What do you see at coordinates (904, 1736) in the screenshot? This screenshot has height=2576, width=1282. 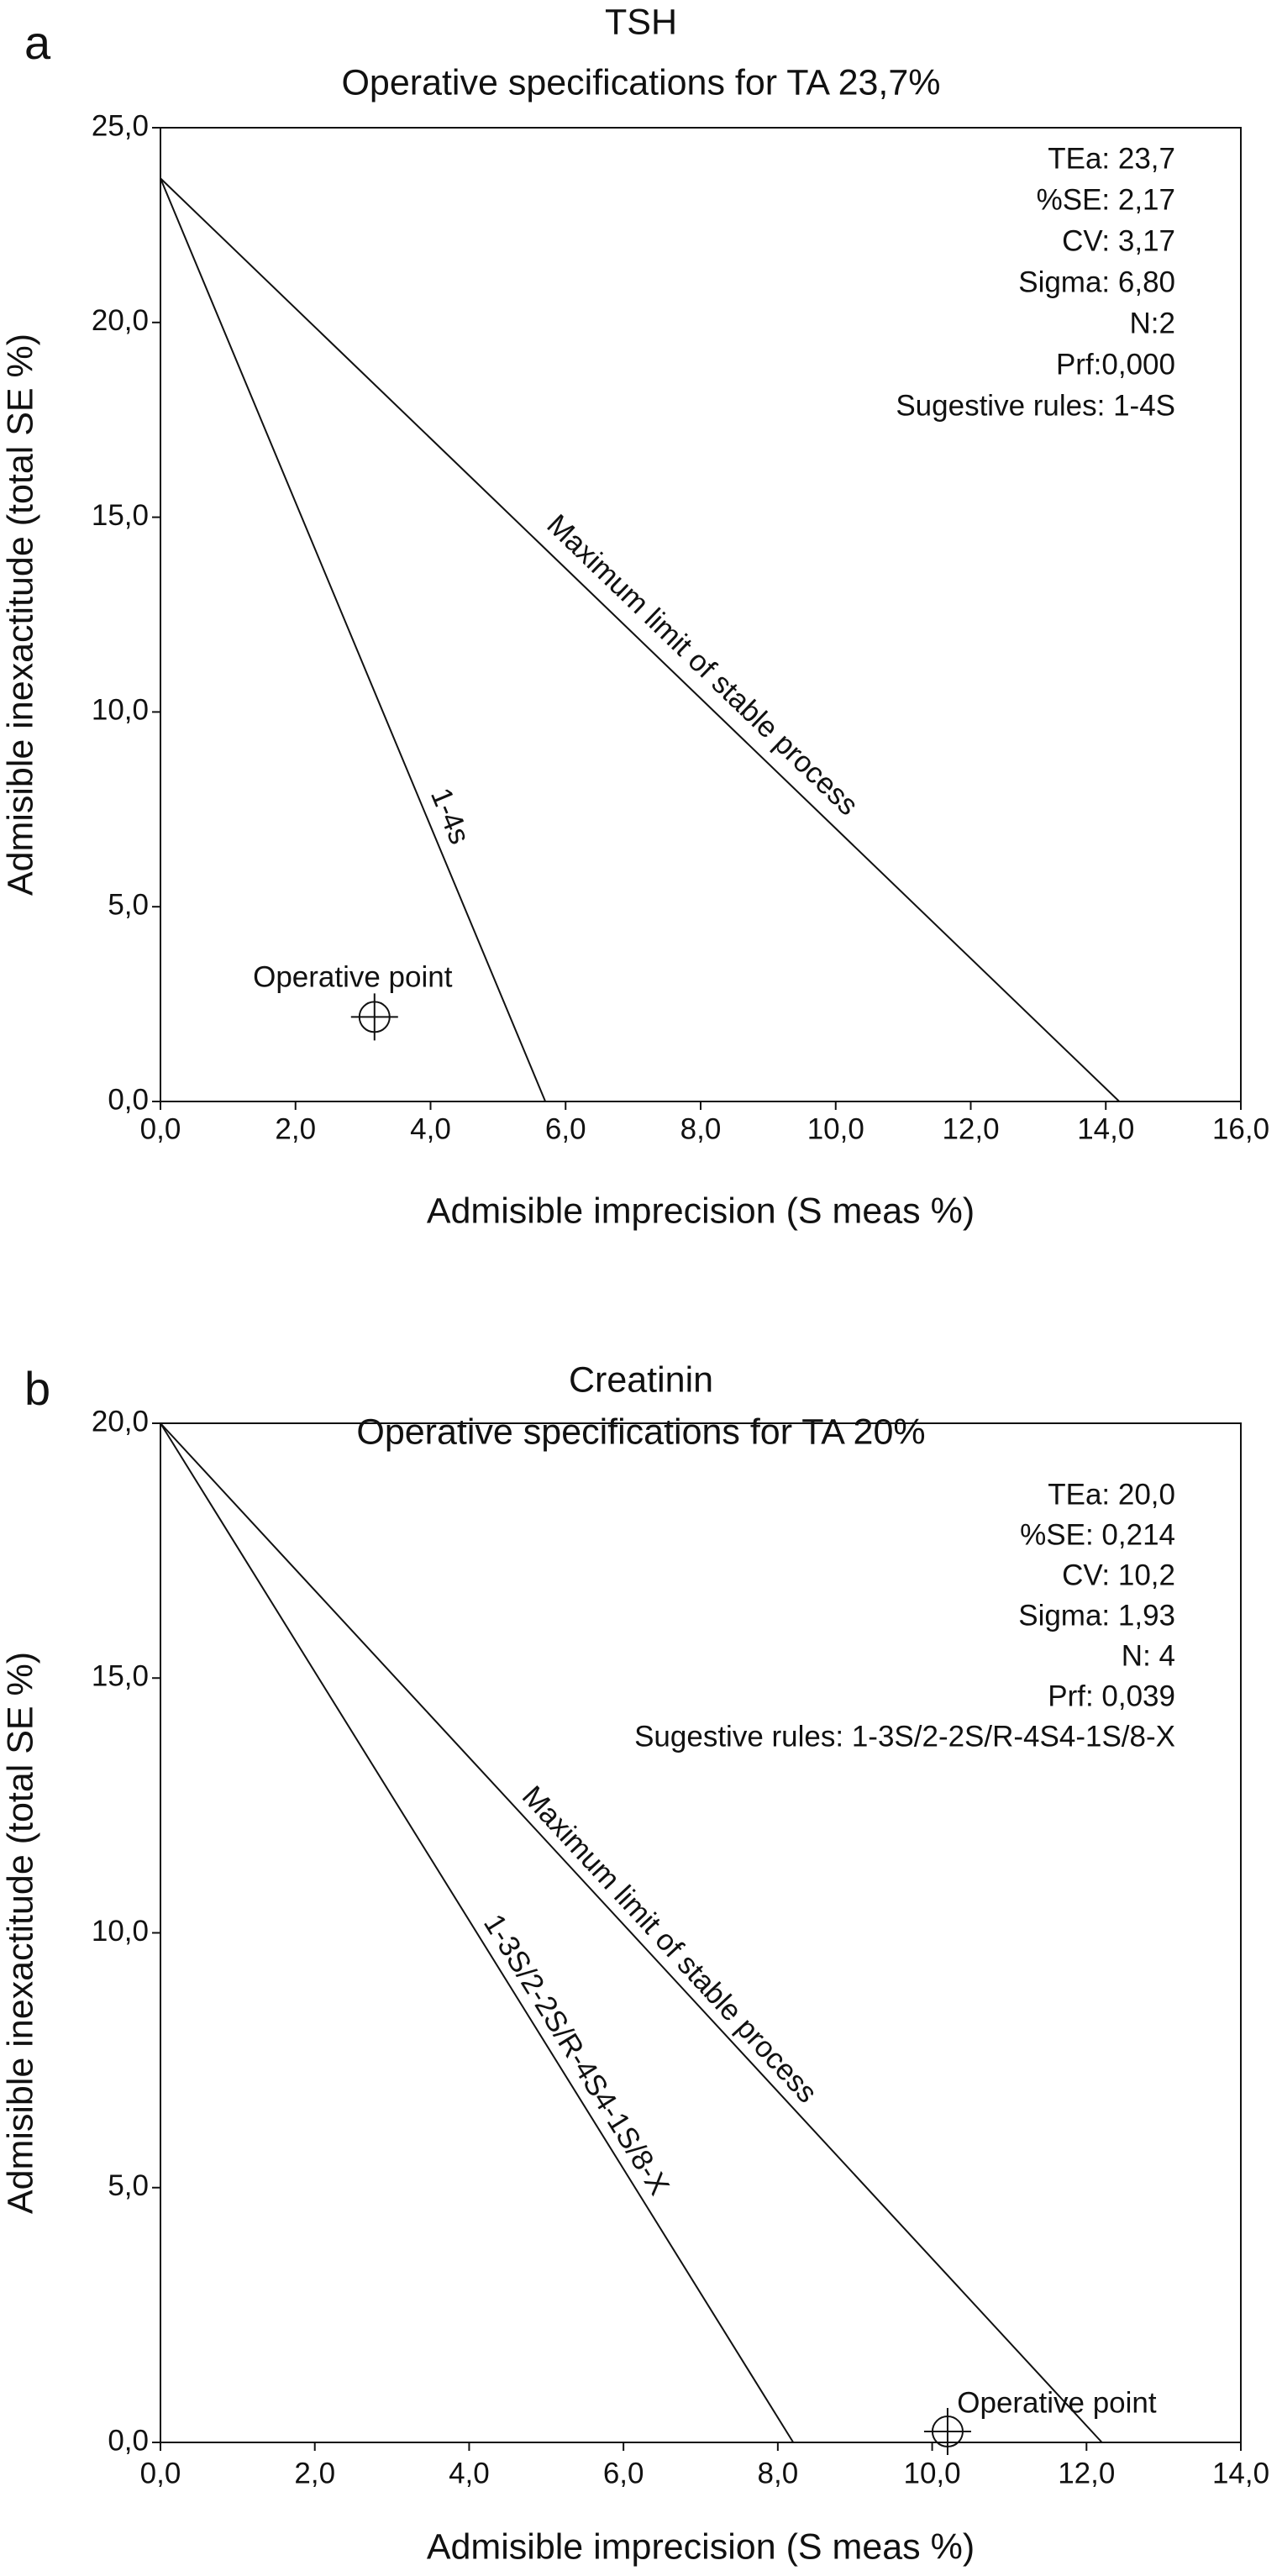 I see `info-line: Sugestive rules: 1-3S/2-2S/R-4S4-1S/8-X` at bounding box center [904, 1736].